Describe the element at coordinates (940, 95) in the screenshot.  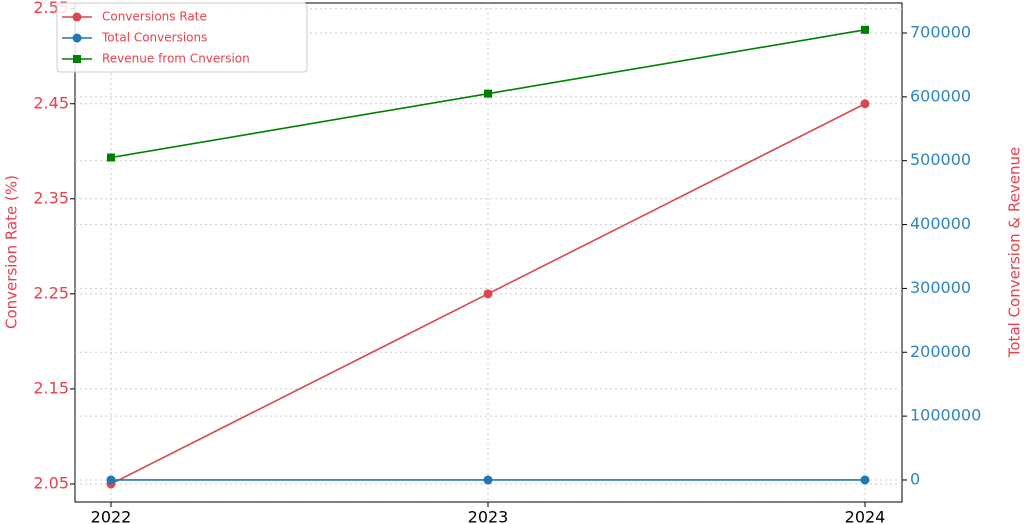
I see `y2-tick-label: 600000` at that location.